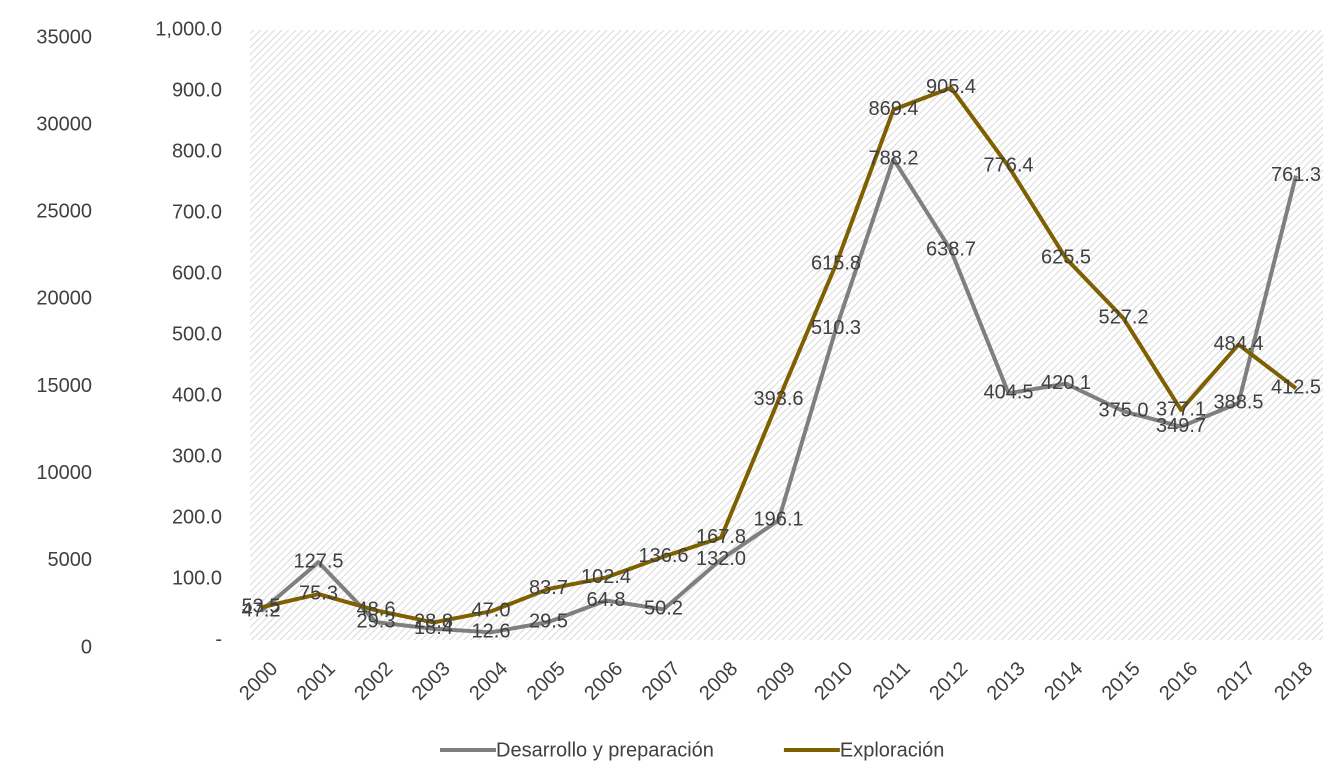 The image size is (1327, 780). Describe the element at coordinates (433, 622) in the screenshot. I see `data-label: 28.8` at that location.